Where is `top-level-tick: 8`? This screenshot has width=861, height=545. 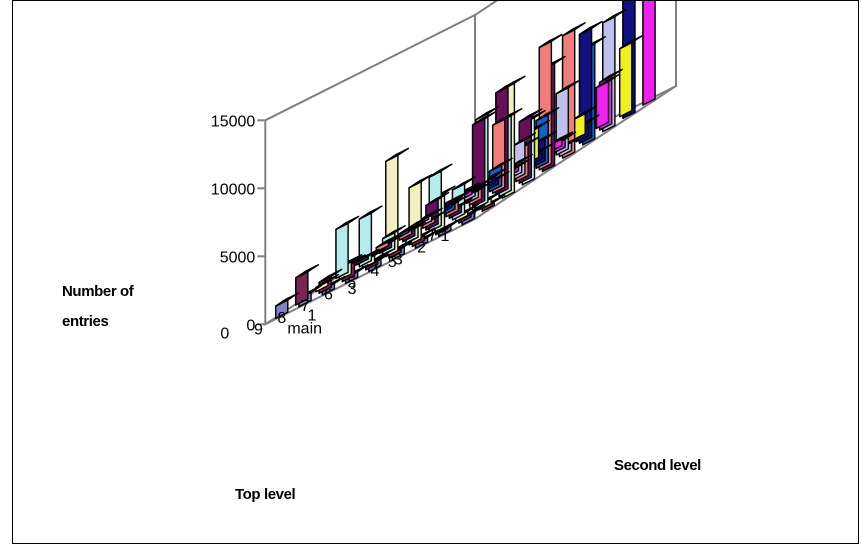 top-level-tick: 8 is located at coordinates (281, 318).